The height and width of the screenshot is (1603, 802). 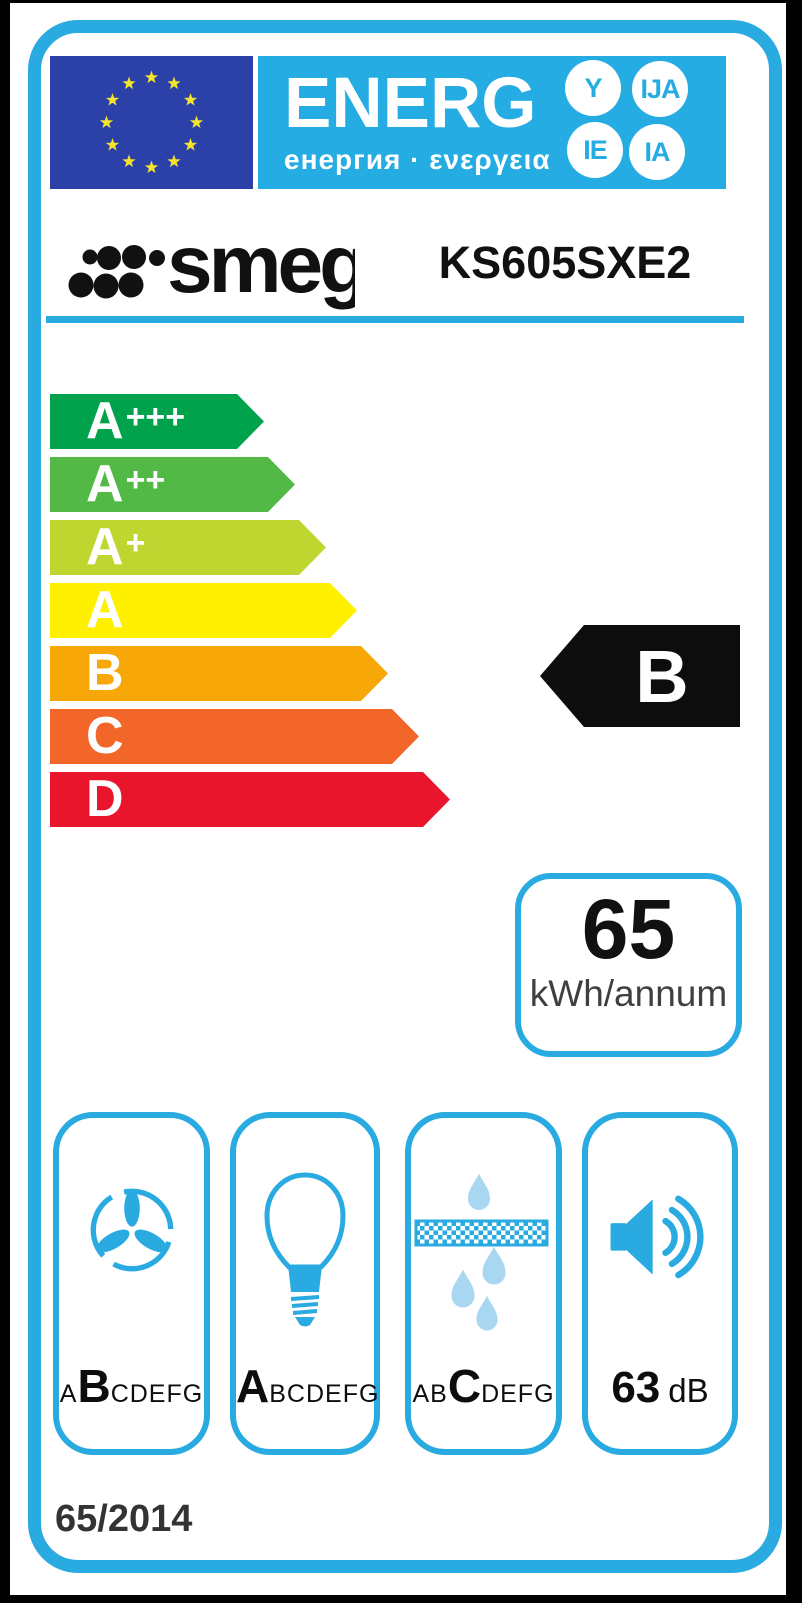 I want to click on efficiency-arrow-7: D, so click(x=250, y=799).